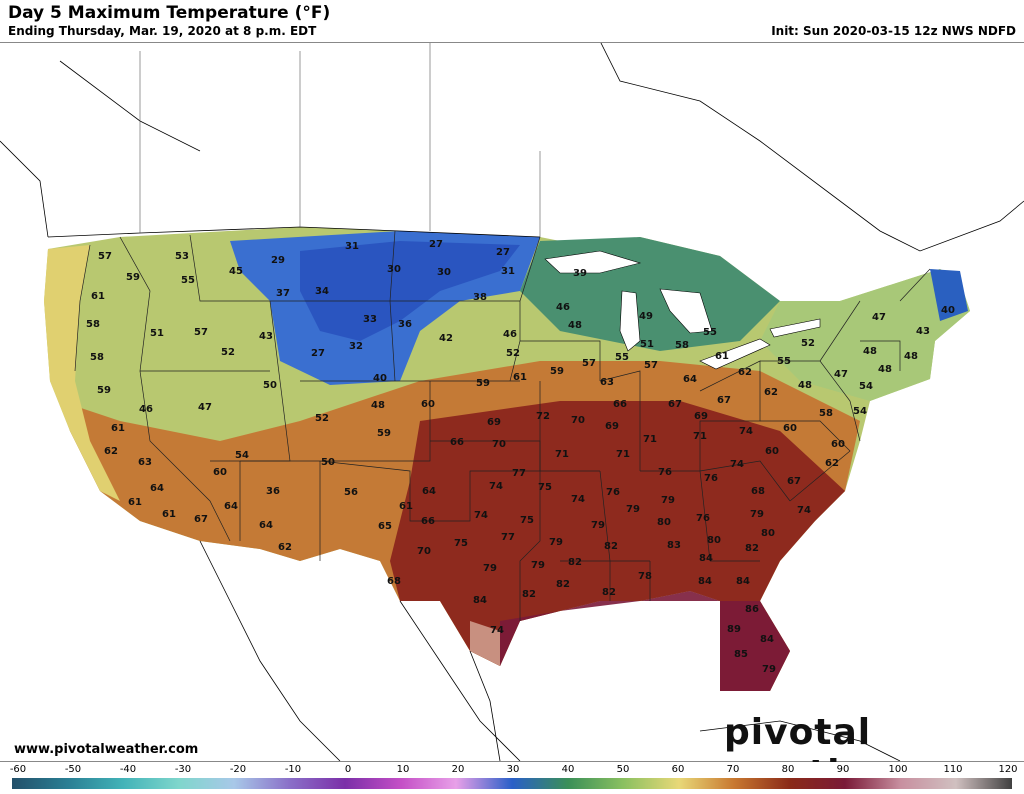  What do you see at coordinates (630, 321) in the screenshot?
I see `lake-michigan` at bounding box center [630, 321].